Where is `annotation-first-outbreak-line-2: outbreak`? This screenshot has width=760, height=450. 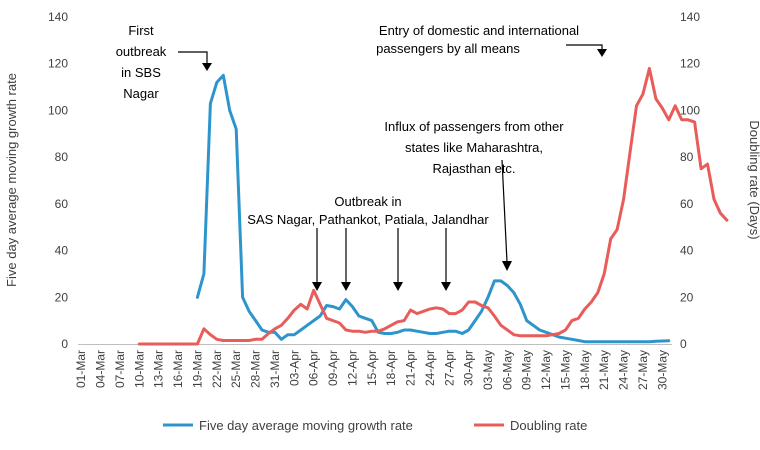
annotation-first-outbreak-line-2: outbreak is located at coordinates (141, 51).